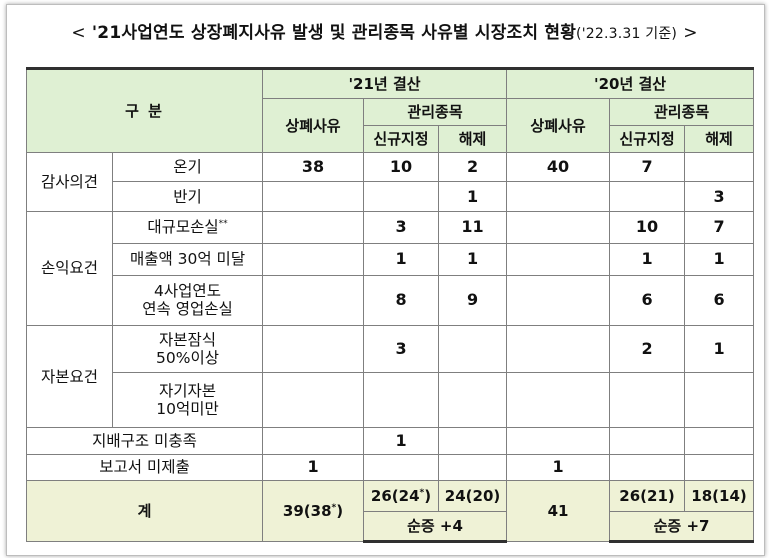 The height and width of the screenshot is (558, 769). What do you see at coordinates (187, 349) in the screenshot?
I see `row-label: 자본잠식 50%이상` at bounding box center [187, 349].